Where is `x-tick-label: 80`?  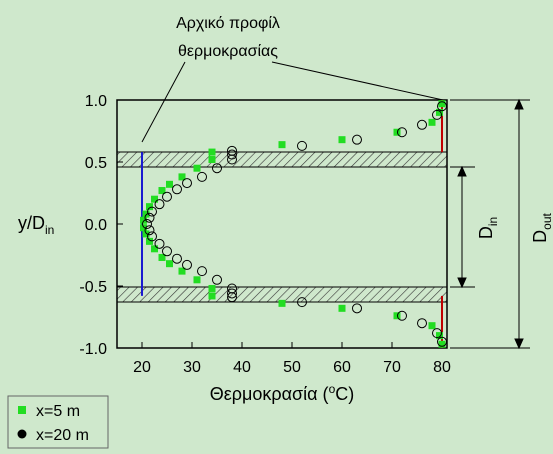 x-tick-label: 80 is located at coordinates (442, 367).